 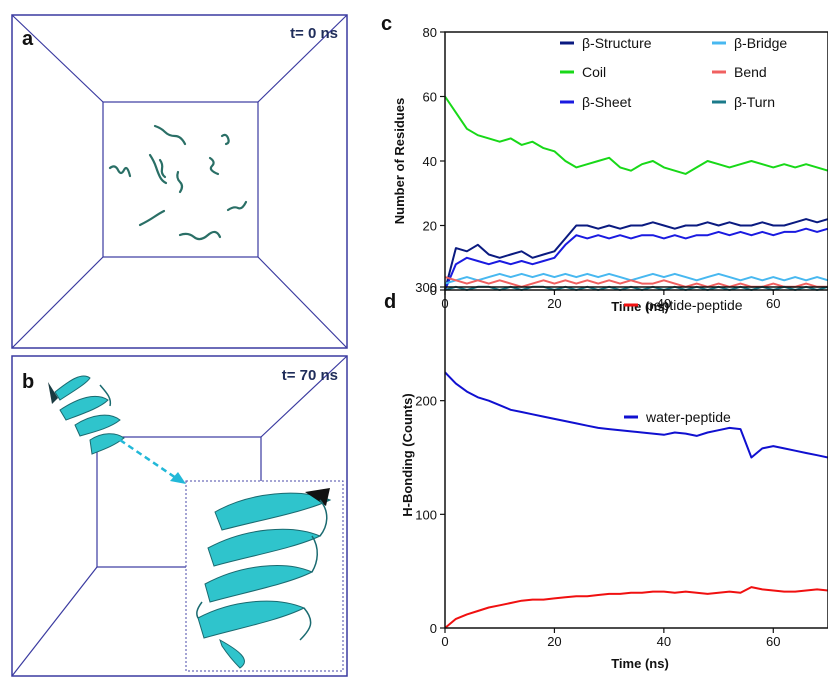 I want to click on panel-a-label: a, so click(x=28, y=39).